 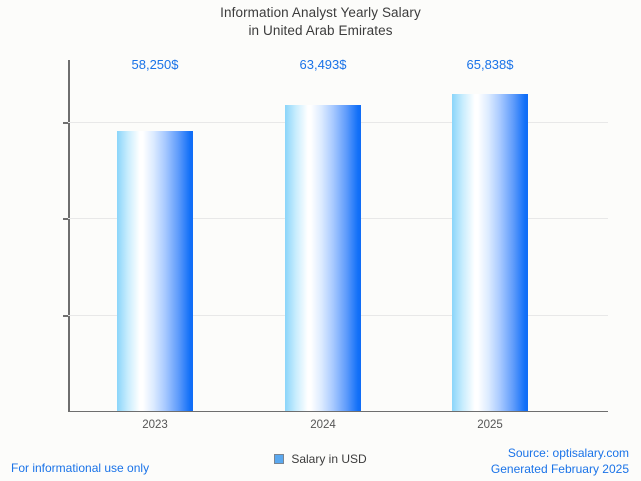 I want to click on bar-2025, so click(x=490, y=252).